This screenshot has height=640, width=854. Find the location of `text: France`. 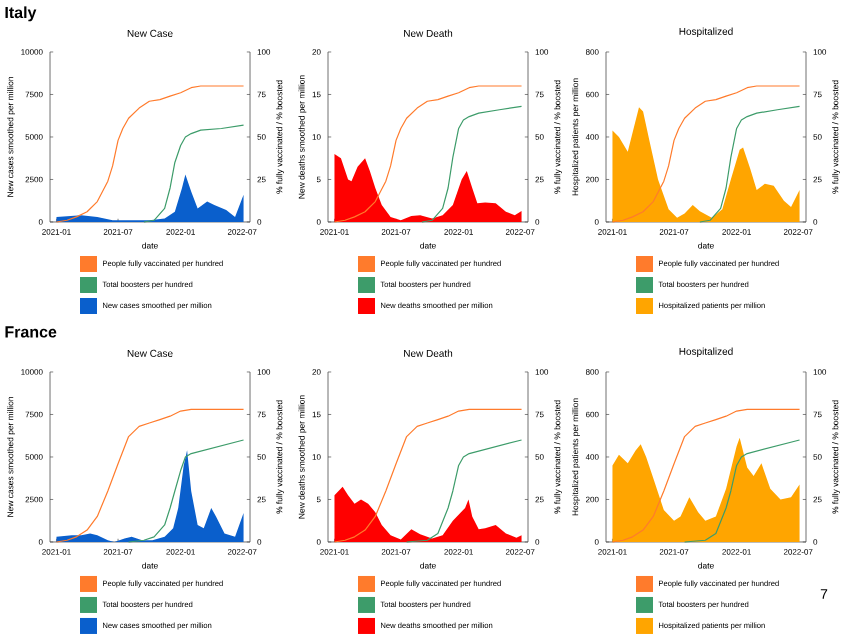

text: France is located at coordinates (31, 332).